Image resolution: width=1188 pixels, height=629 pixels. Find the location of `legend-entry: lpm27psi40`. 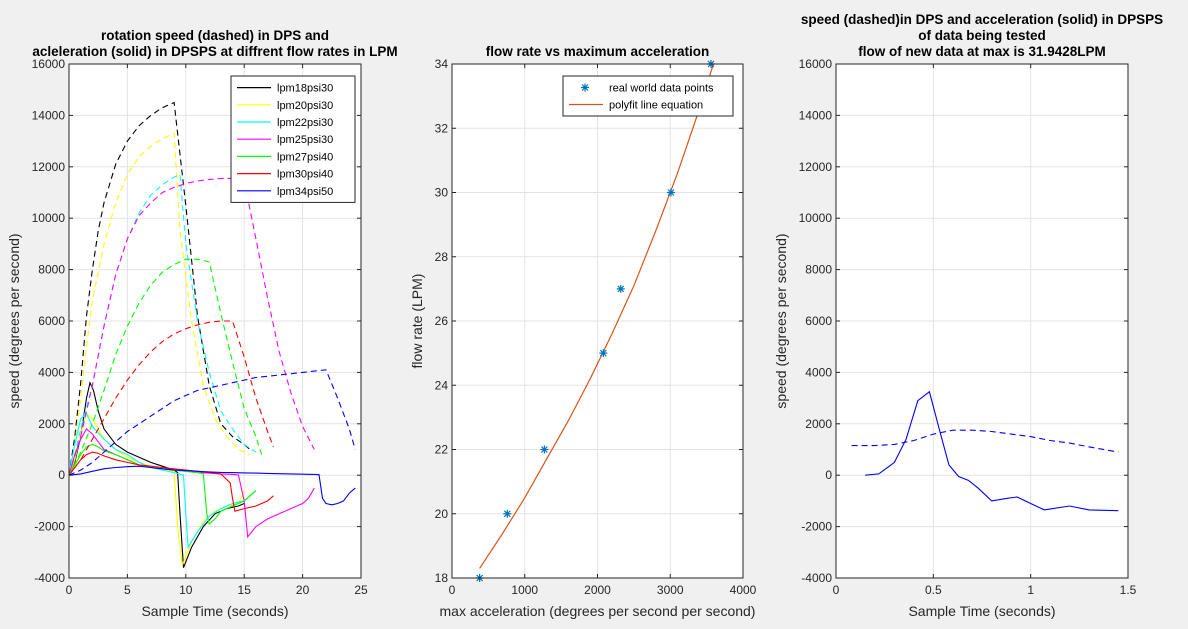

legend-entry: lpm27psi40 is located at coordinates (305, 157).